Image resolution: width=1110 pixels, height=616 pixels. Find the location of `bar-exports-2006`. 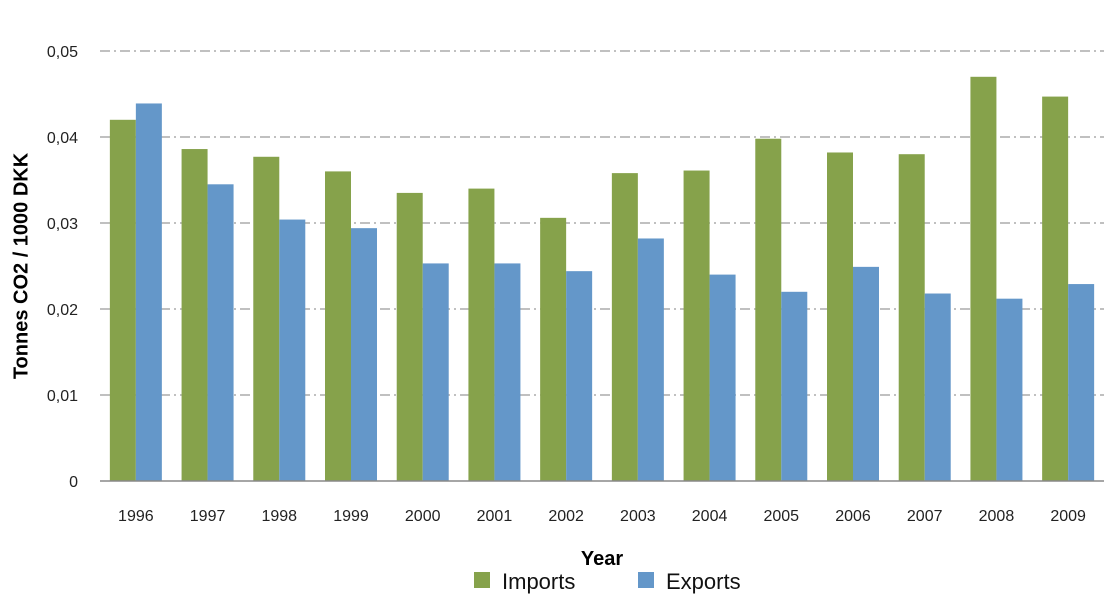

bar-exports-2006 is located at coordinates (866, 373).